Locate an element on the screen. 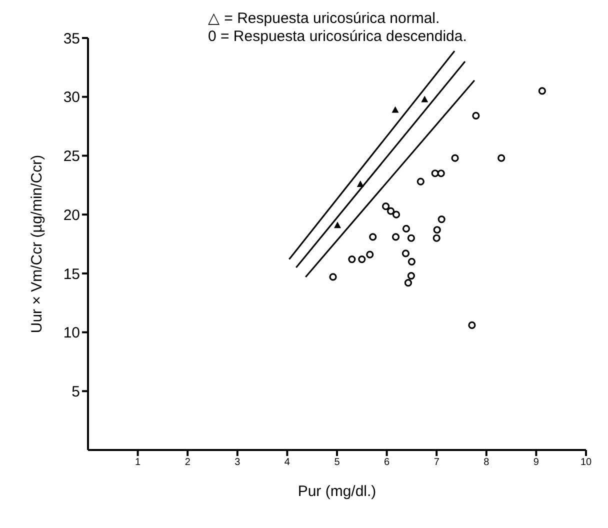 The image size is (608, 528). x-tick-label: 5 is located at coordinates (337, 462).